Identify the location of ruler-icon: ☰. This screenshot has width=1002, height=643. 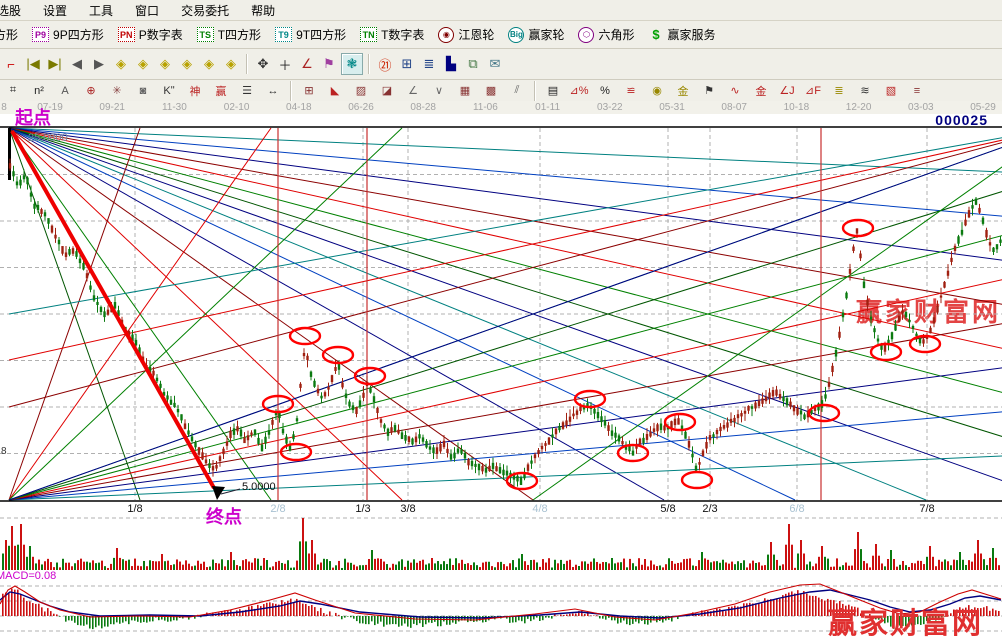
(247, 91).